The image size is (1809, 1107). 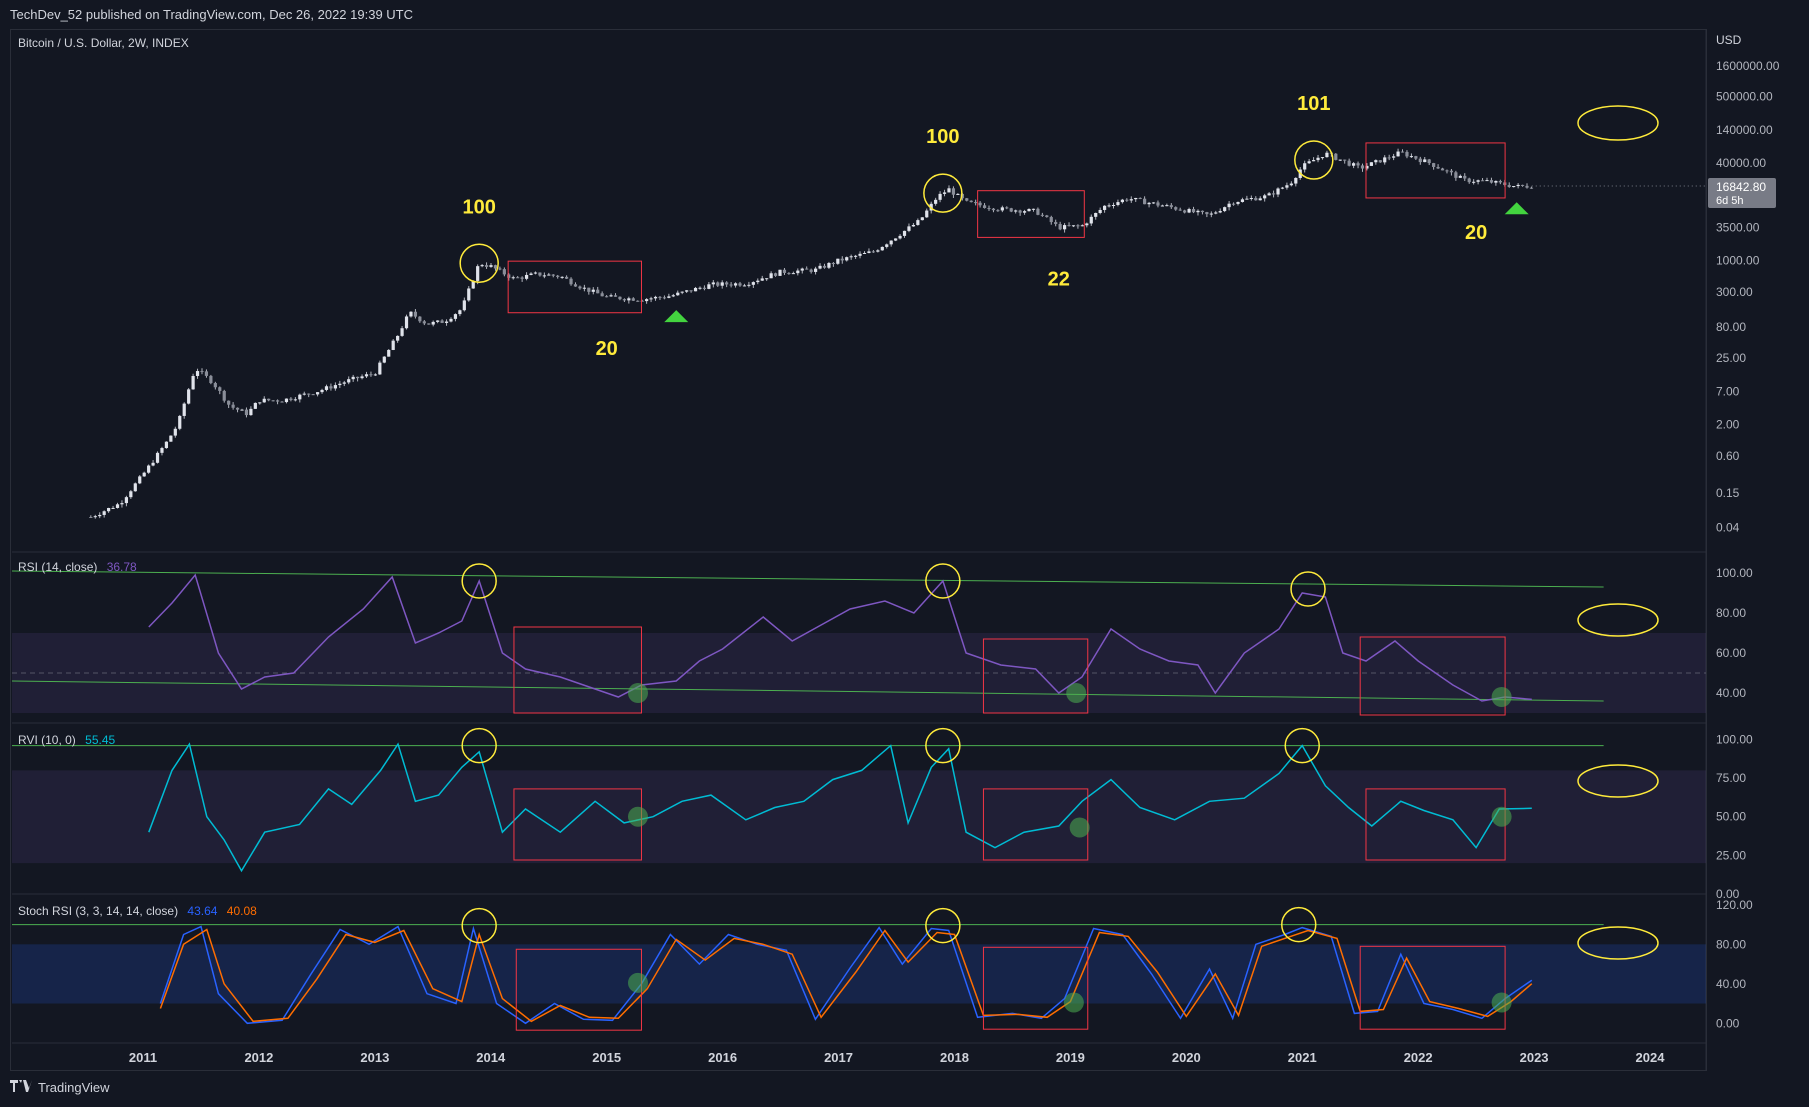 What do you see at coordinates (58, 567) in the screenshot?
I see `rsi-pane-title: RSI (14, close)` at bounding box center [58, 567].